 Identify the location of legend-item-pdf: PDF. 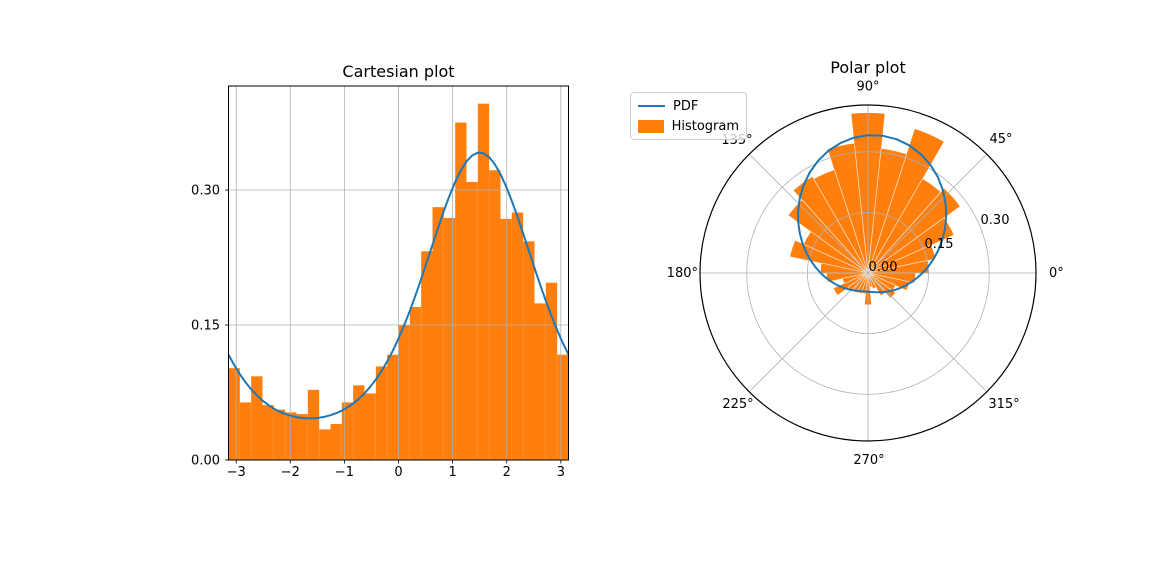
(688, 106).